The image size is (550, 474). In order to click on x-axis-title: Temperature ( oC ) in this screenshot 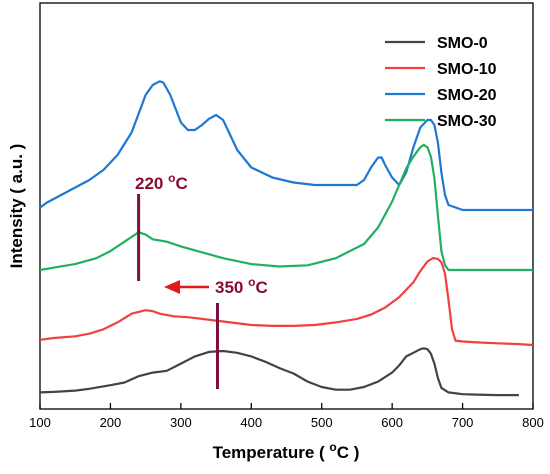, I will do `click(286, 451)`.